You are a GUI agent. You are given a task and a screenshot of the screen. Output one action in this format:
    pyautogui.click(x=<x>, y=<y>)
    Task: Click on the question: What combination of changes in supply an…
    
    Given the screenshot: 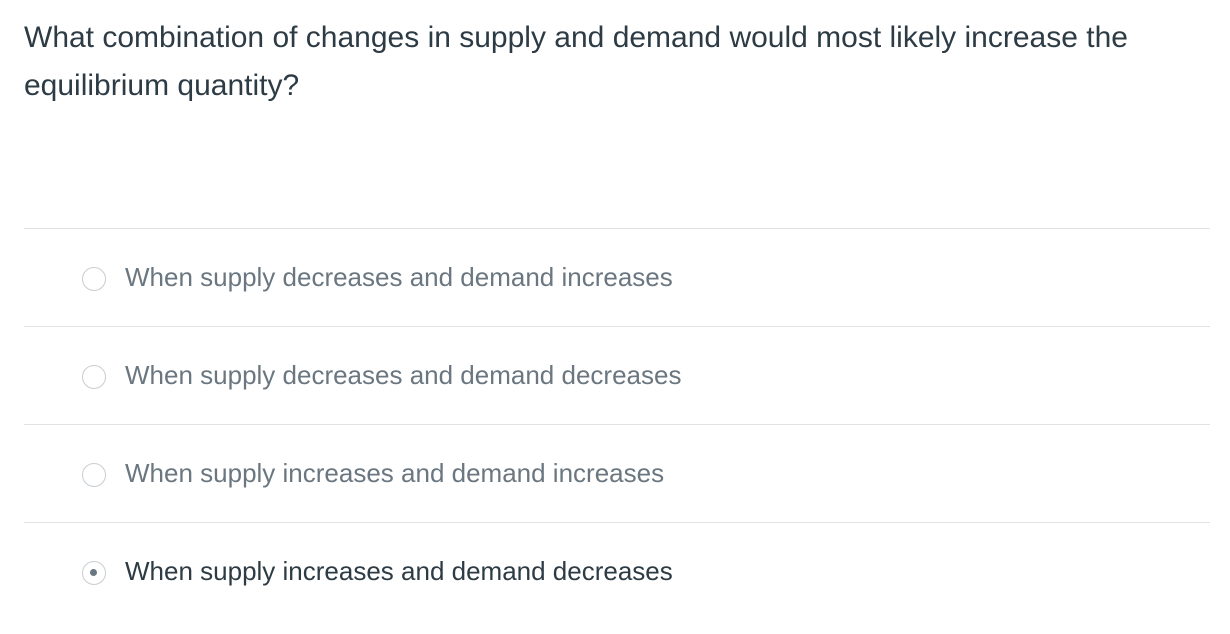 What is the action you would take?
    pyautogui.click(x=576, y=61)
    